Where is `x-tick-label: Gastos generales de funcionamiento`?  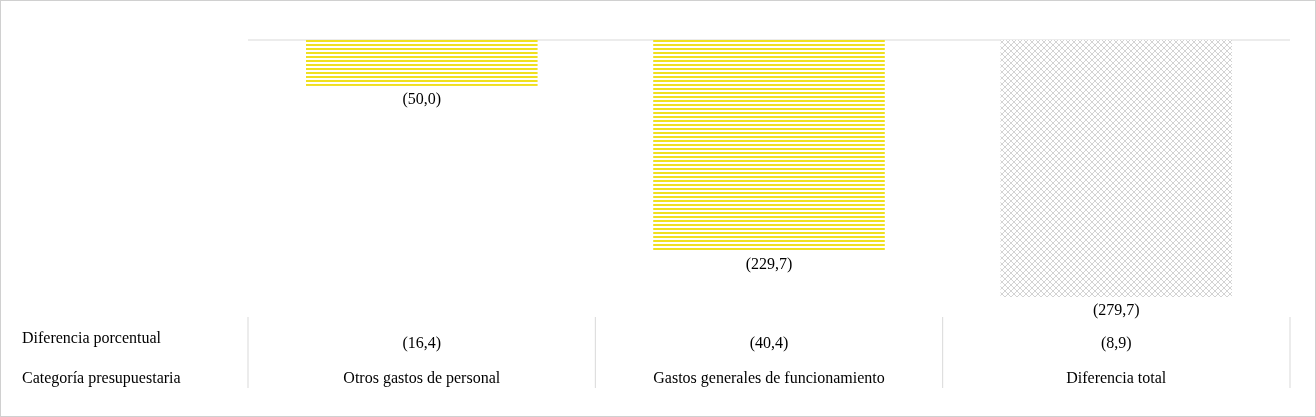
x-tick-label: Gastos generales de funcionamiento is located at coordinates (769, 378).